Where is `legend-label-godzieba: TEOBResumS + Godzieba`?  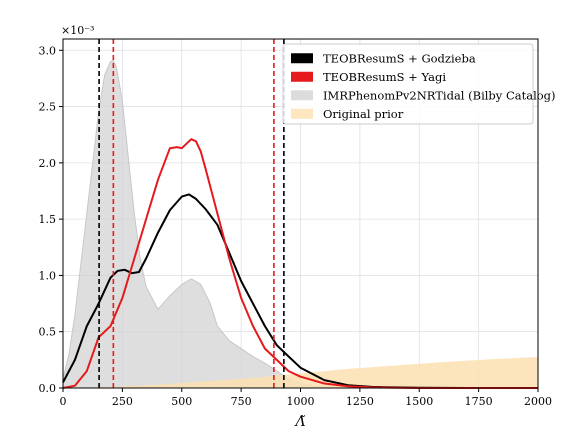
legend-label-godzieba: TEOBResumS + Godzieba is located at coordinates (399, 58).